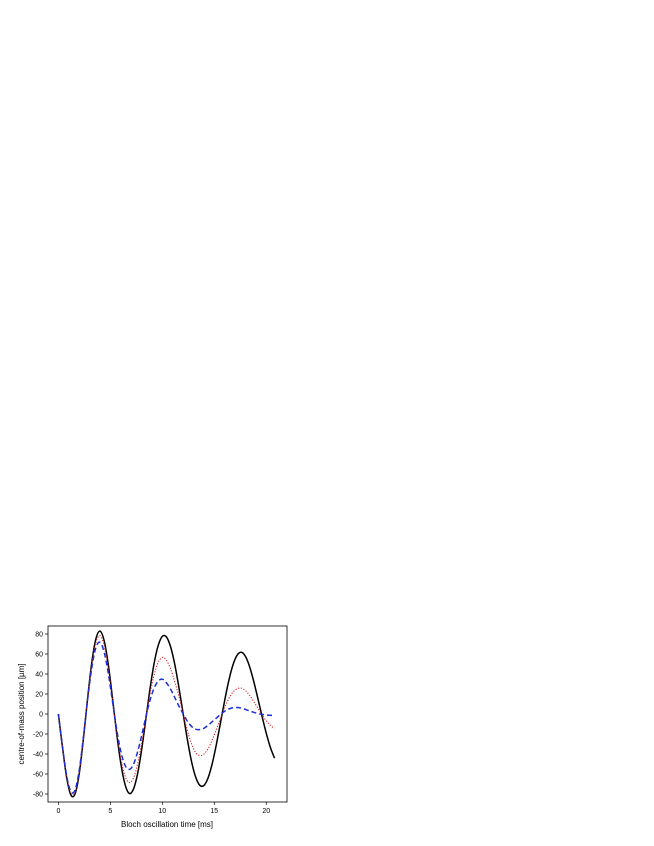 This screenshot has height=846, width=654. I want to click on x-tick-label: 10, so click(162, 811).